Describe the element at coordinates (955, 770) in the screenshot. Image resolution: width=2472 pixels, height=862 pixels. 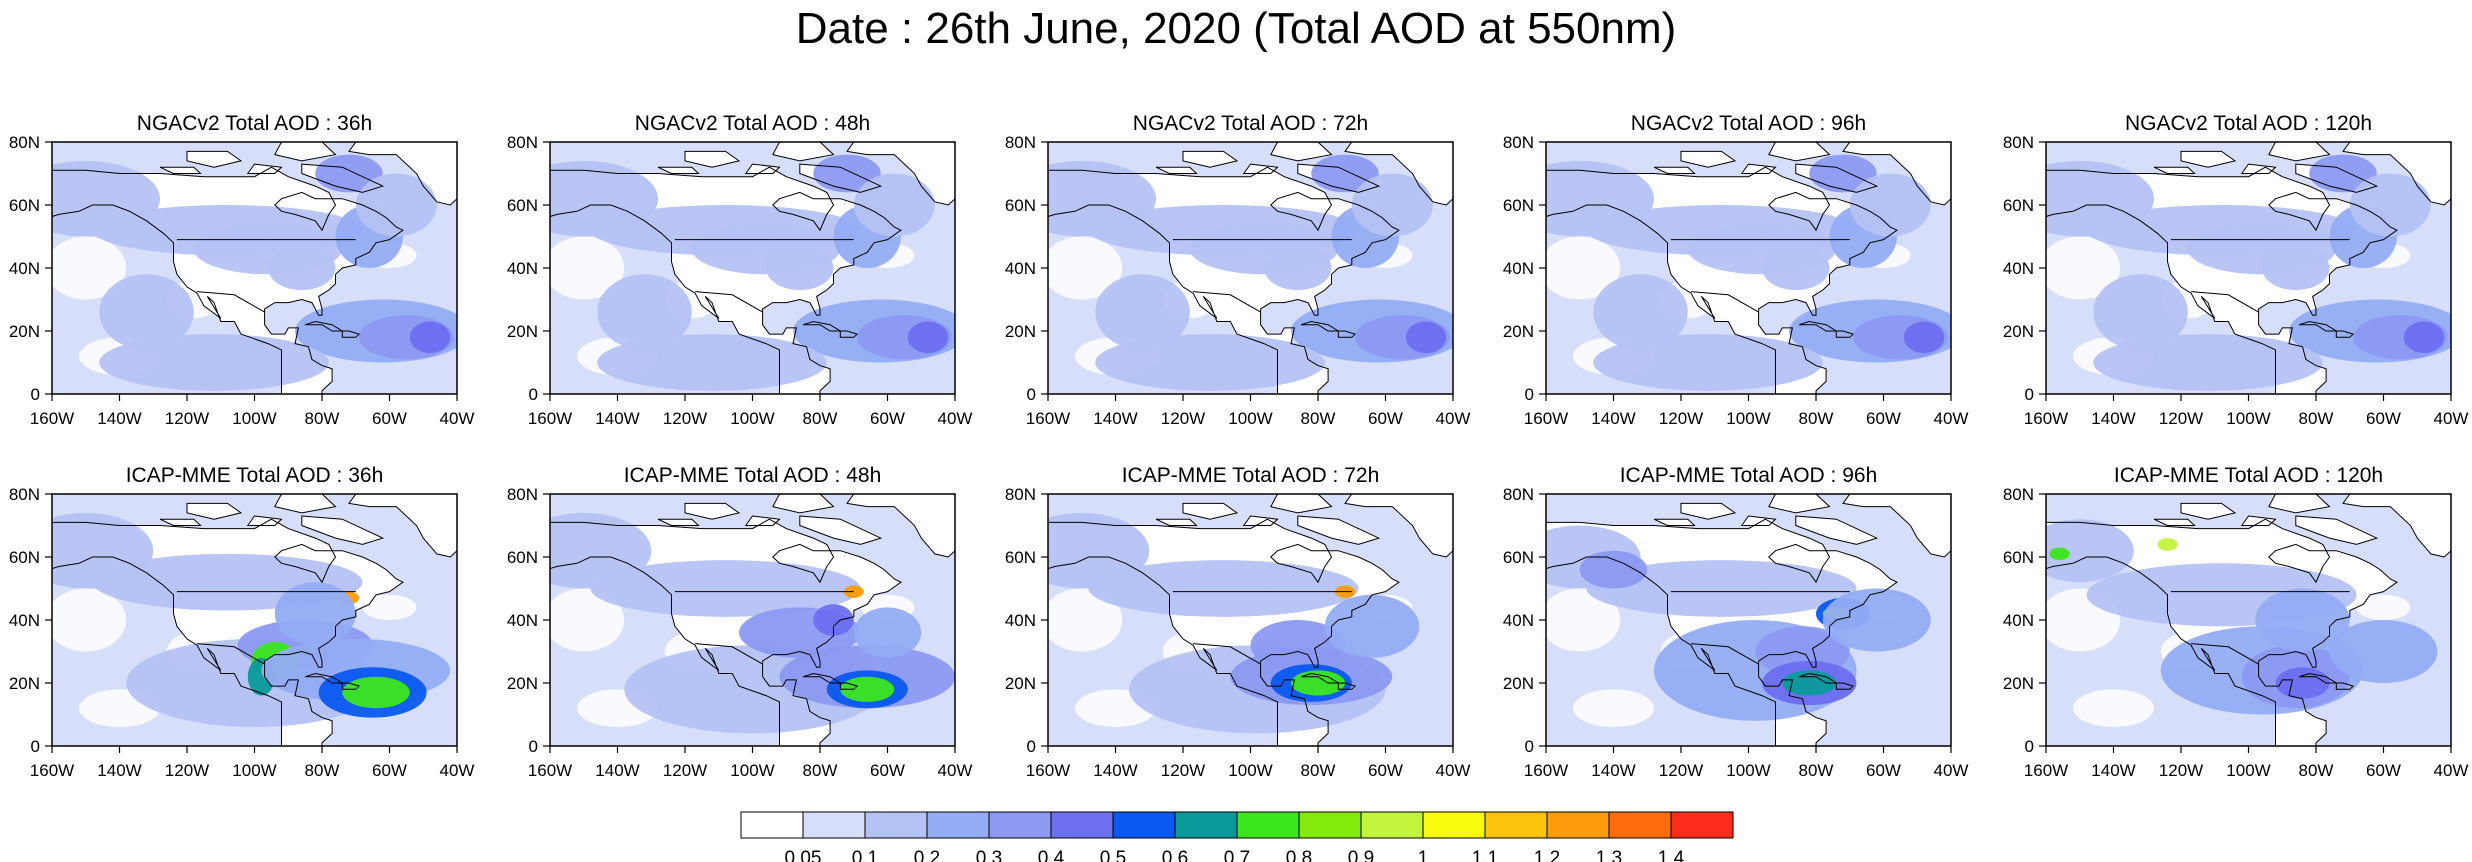
I see `lon-tick-label: 40W` at that location.